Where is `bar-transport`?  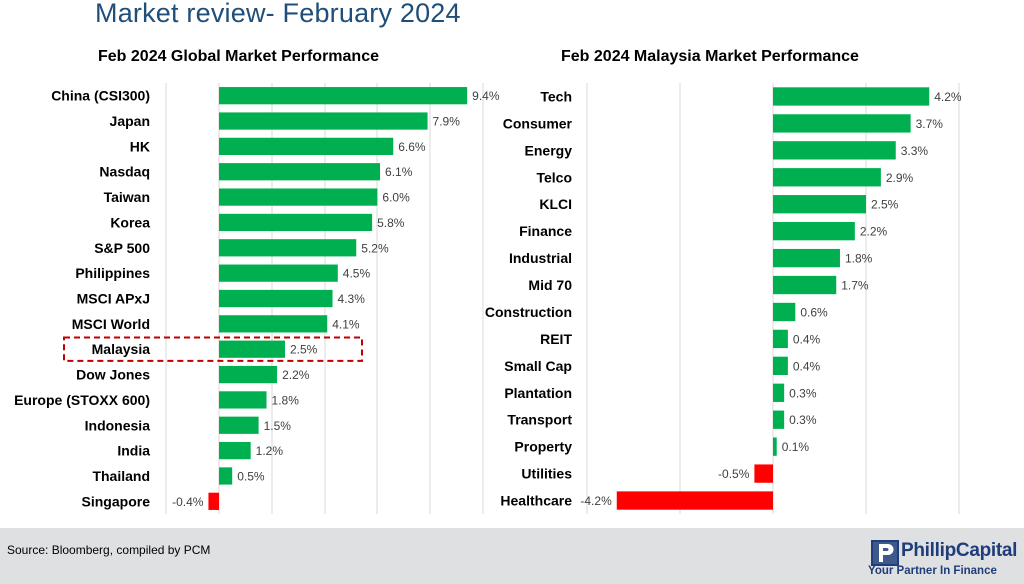 bar-transport is located at coordinates (779, 419).